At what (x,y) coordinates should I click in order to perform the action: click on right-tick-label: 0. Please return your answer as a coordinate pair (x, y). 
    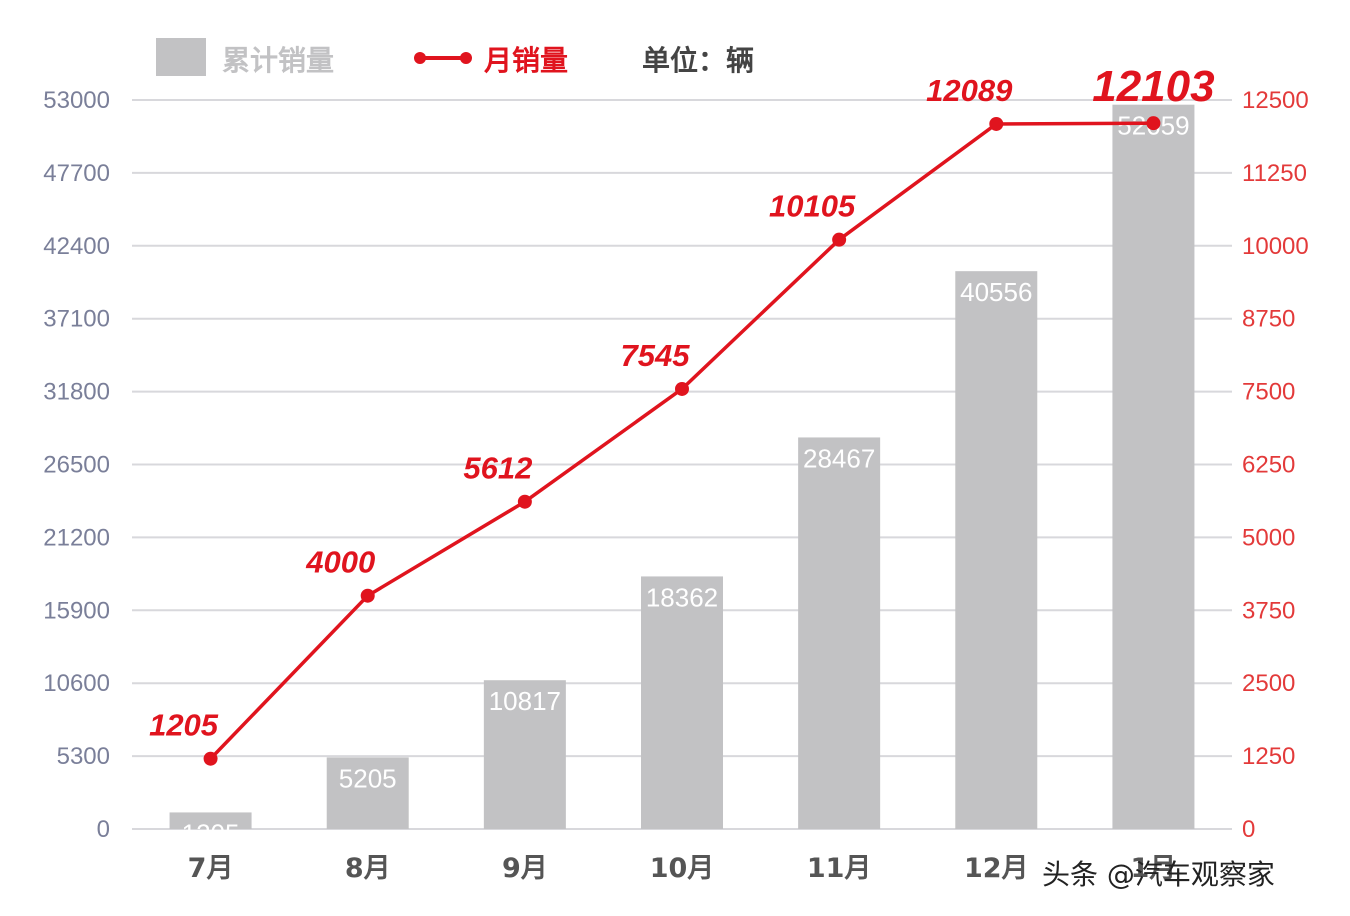
    Looking at the image, I should click on (1248, 829).